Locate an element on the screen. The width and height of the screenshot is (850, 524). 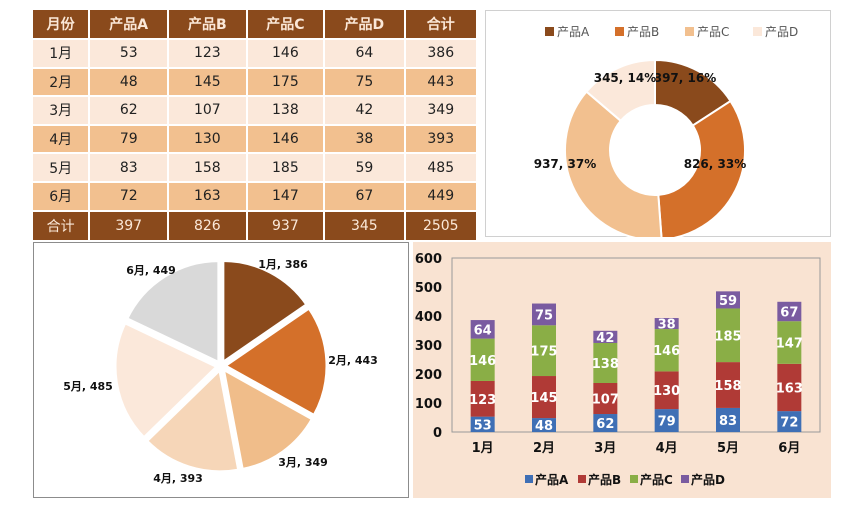
plot-area is located at coordinates (636, 345).